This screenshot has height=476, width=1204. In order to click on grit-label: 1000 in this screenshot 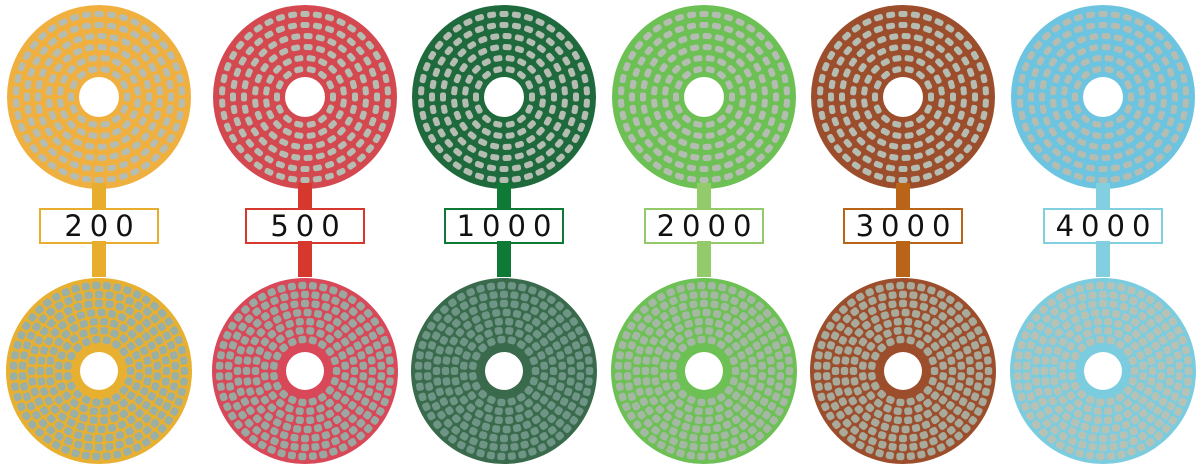, I will do `click(504, 226)`.